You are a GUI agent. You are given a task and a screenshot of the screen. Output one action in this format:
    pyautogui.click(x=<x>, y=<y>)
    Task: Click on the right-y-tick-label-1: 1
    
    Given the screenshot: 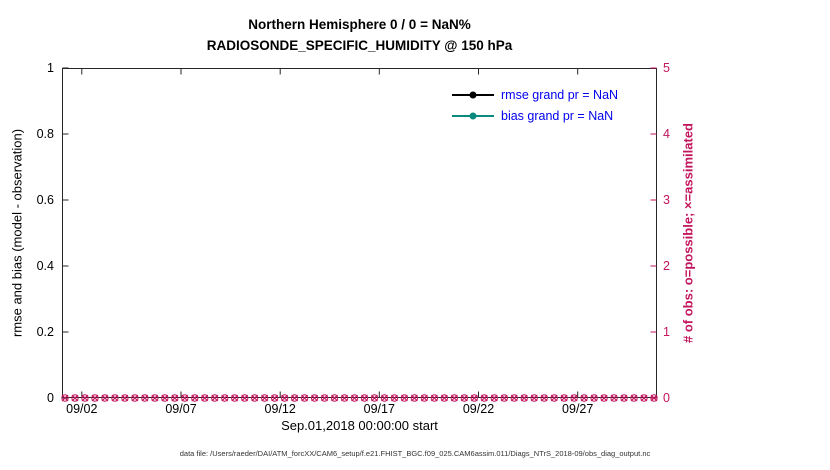 What is the action you would take?
    pyautogui.click(x=666, y=332)
    